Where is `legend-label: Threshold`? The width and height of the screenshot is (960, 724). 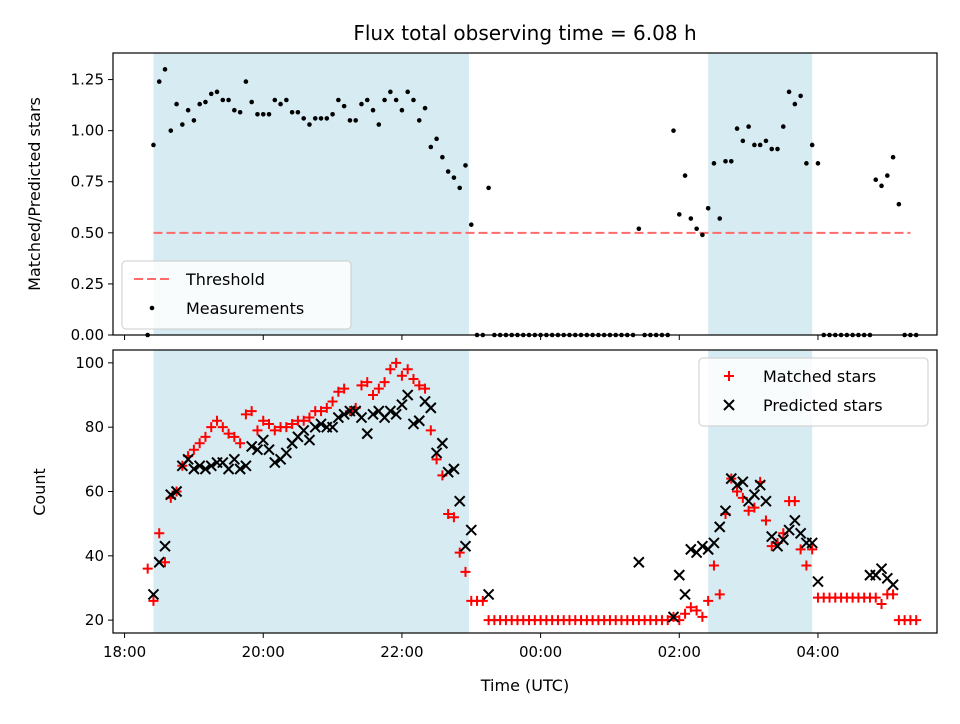 legend-label: Threshold is located at coordinates (225, 279).